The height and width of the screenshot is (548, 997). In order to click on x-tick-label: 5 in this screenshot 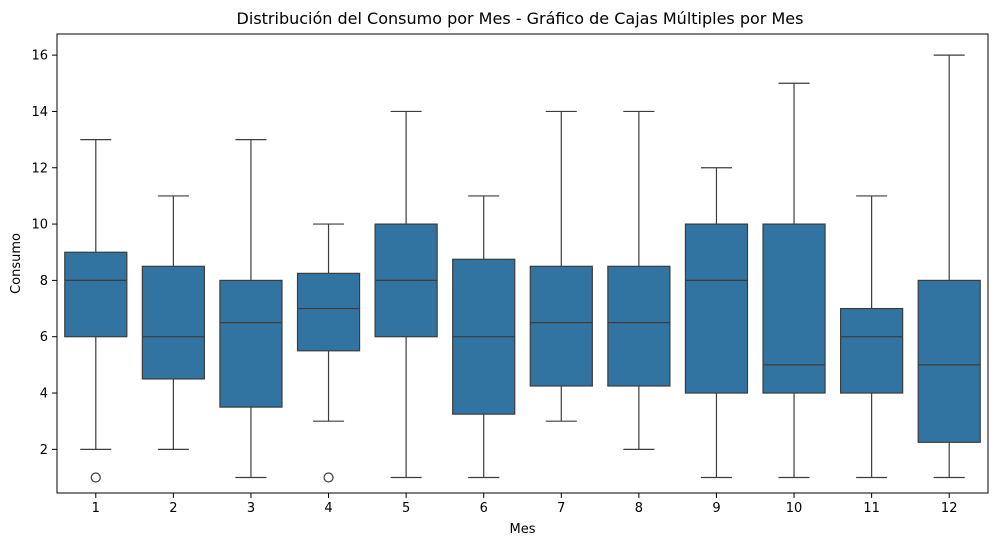, I will do `click(406, 508)`.